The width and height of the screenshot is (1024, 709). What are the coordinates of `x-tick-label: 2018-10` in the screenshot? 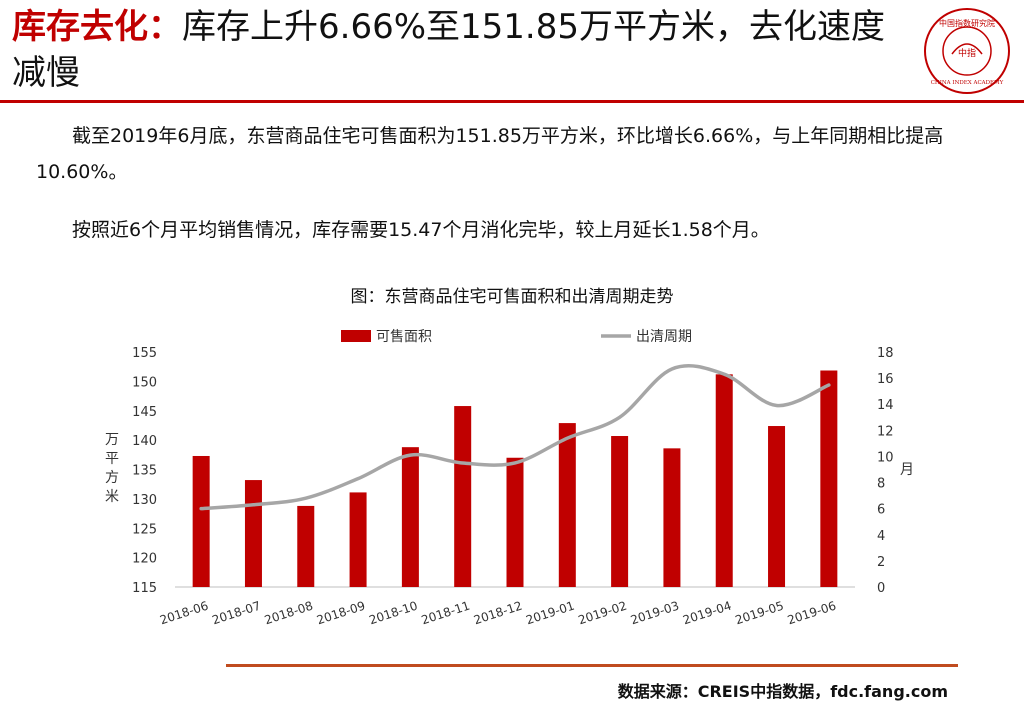 It's located at (393, 613).